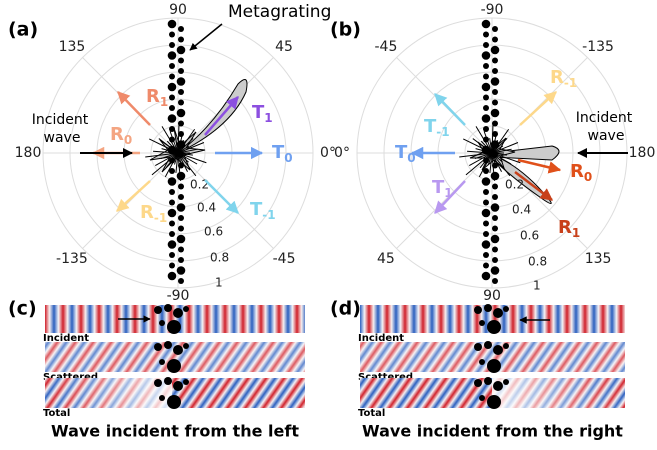 This screenshot has width=657, height=450. Describe the element at coordinates (537, 286) in the screenshot. I see `radial-label: 1` at that location.